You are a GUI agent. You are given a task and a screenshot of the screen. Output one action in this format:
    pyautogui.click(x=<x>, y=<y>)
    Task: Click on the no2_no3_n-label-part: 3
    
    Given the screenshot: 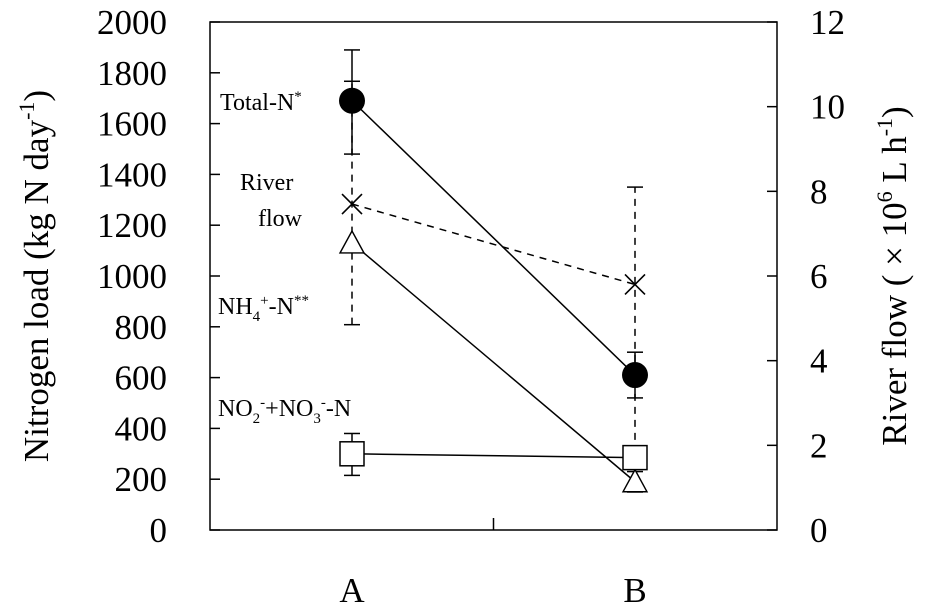 What is the action you would take?
    pyautogui.click(x=317, y=419)
    